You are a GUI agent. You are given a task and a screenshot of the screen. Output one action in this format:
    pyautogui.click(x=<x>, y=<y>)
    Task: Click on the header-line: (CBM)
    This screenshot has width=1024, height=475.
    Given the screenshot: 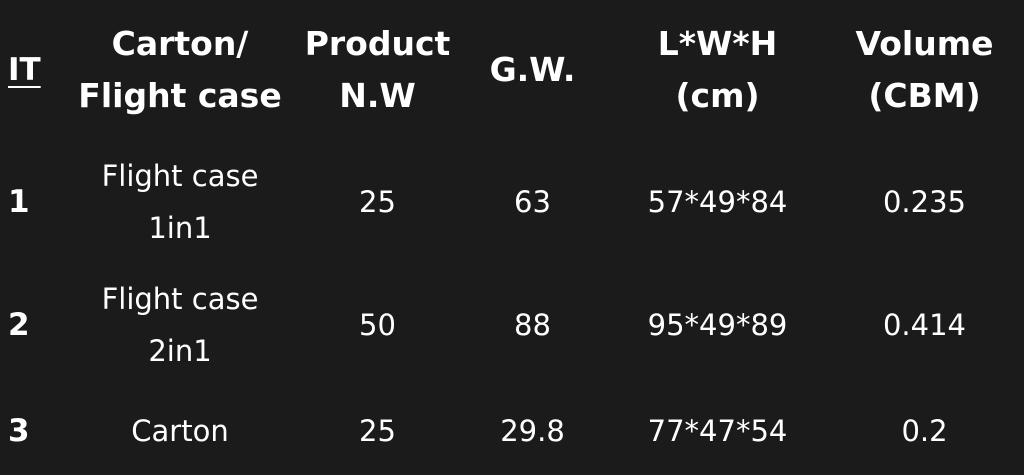 What is the action you would take?
    pyautogui.click(x=924, y=95)
    